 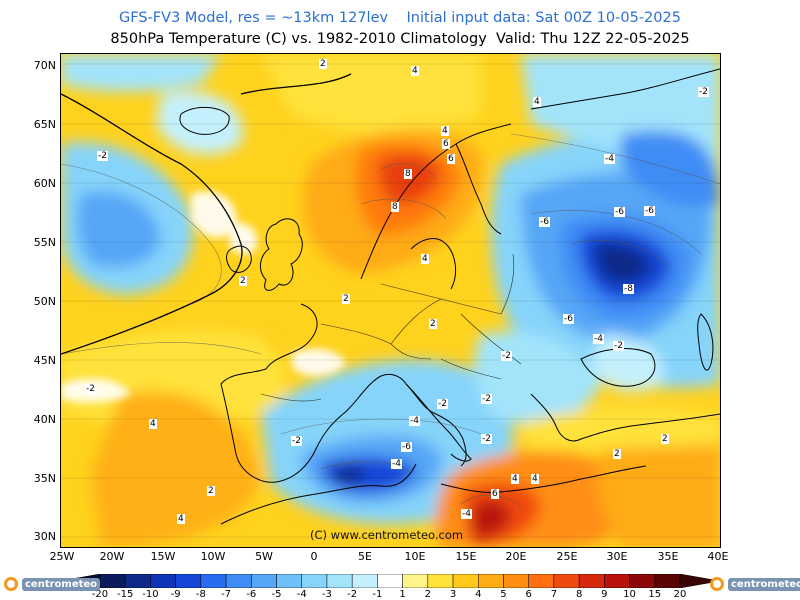 I want to click on lat-label: 60N, so click(x=44, y=183).